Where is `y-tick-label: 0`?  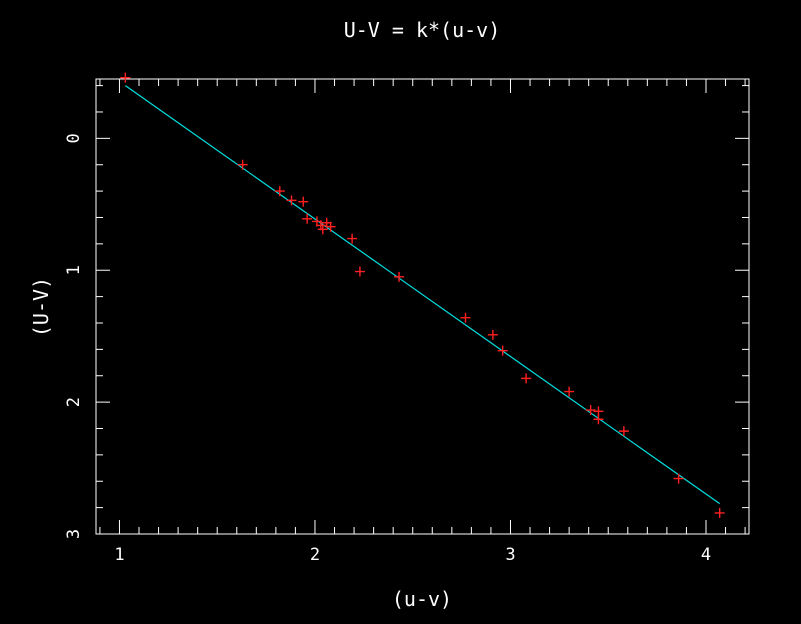
y-tick-label: 0 is located at coordinates (74, 138).